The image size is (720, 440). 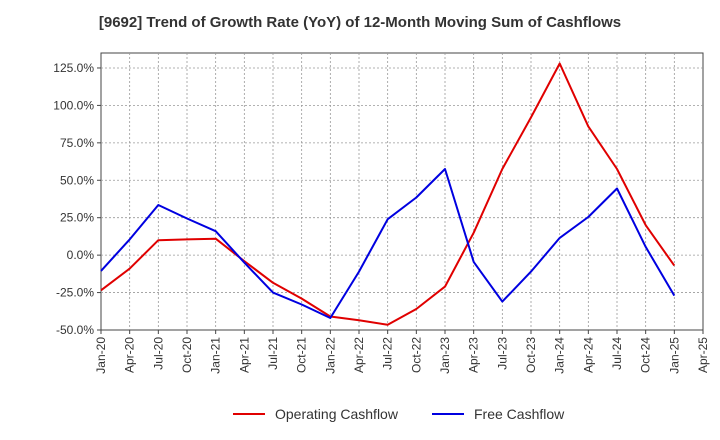 I want to click on x-tick-label: Jul-24, so click(x=617, y=353).